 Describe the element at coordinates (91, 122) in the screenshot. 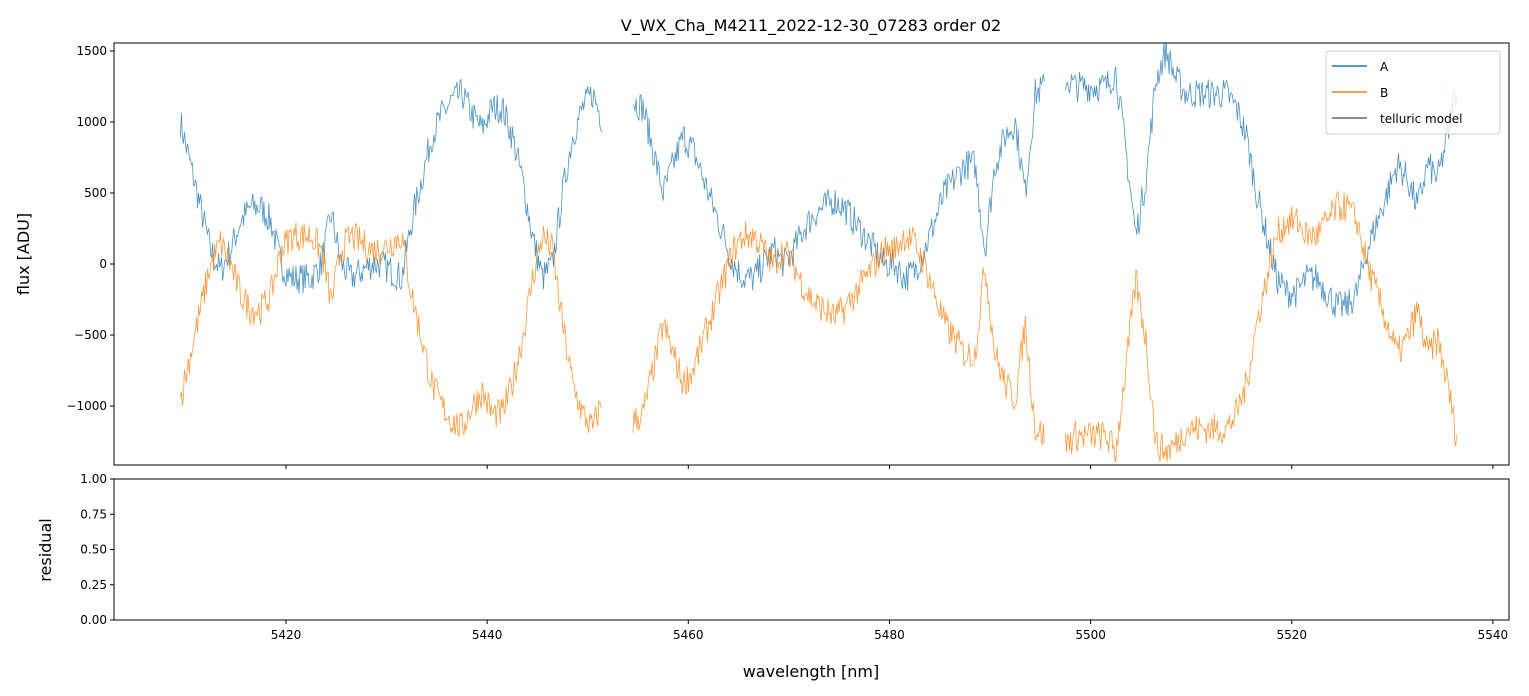

I see `y-tick-label: 1000` at that location.